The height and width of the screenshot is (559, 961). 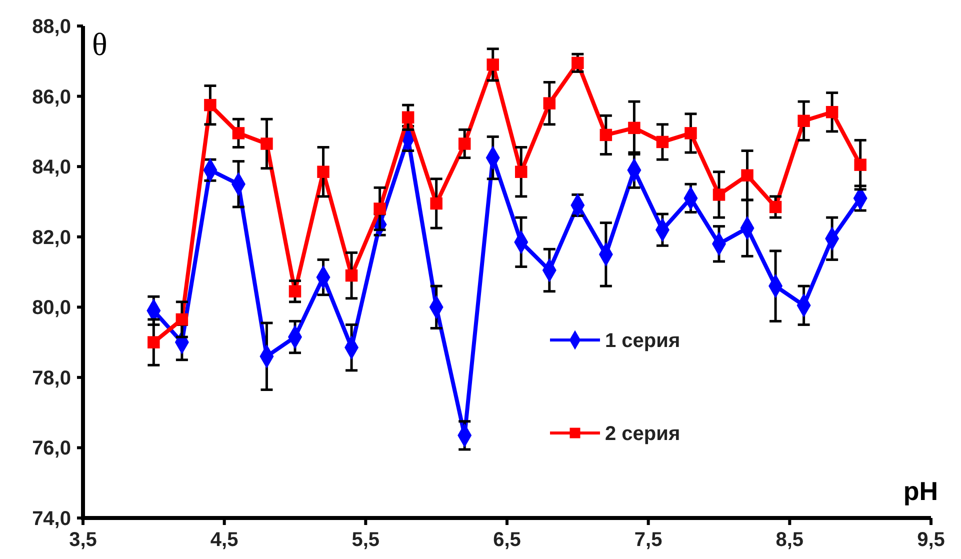 I want to click on x-tick-label: 3,5, so click(x=83, y=540).